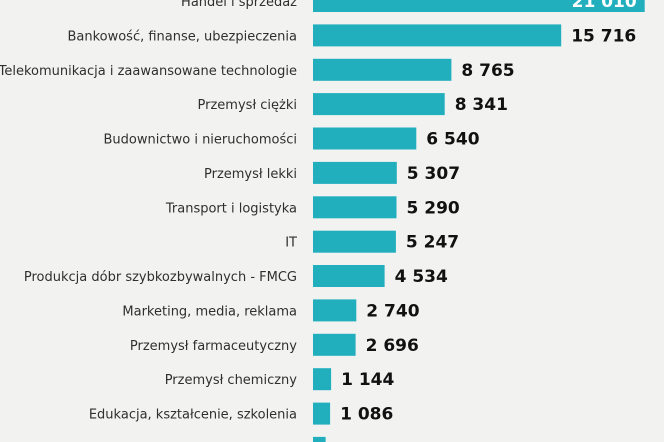 The height and width of the screenshot is (442, 664). What do you see at coordinates (487, 71) in the screenshot?
I see `value-label: 8 765` at bounding box center [487, 71].